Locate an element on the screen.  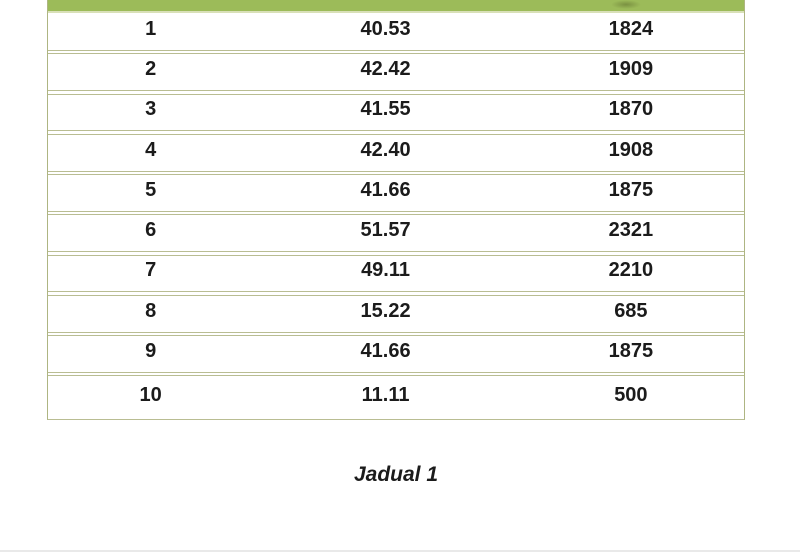
table-row: 4 42.40 1908 is located at coordinates (396, 152).